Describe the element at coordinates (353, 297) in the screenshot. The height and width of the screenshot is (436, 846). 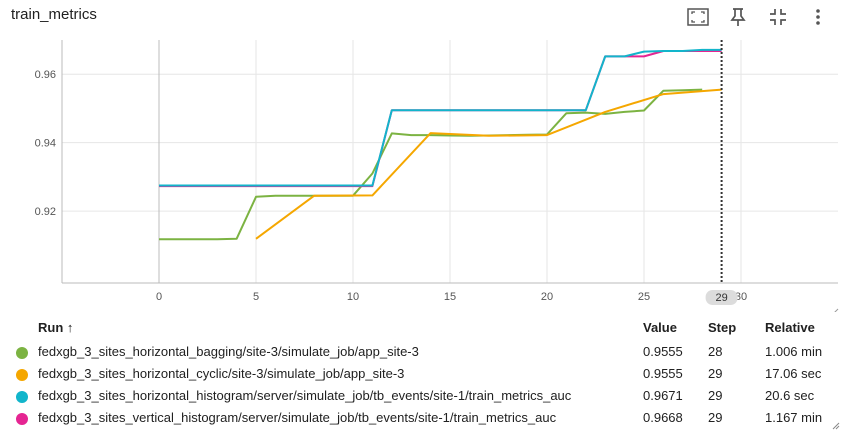
I see `x-tick-label: 10` at that location.